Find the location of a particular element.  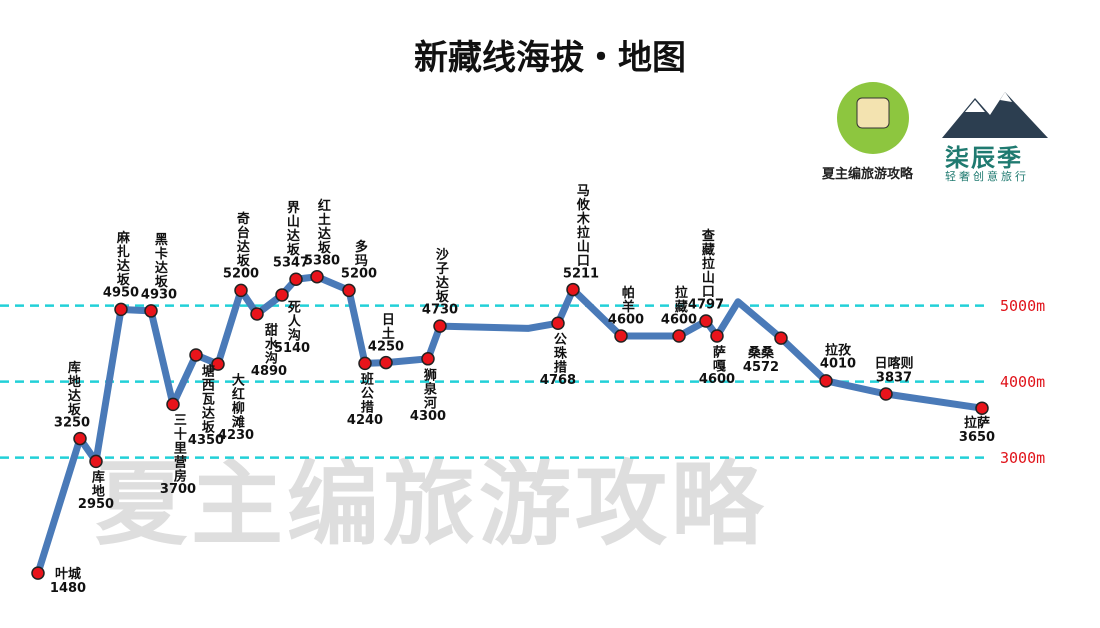

place-name: 黑卡达坂 is located at coordinates (159, 260).